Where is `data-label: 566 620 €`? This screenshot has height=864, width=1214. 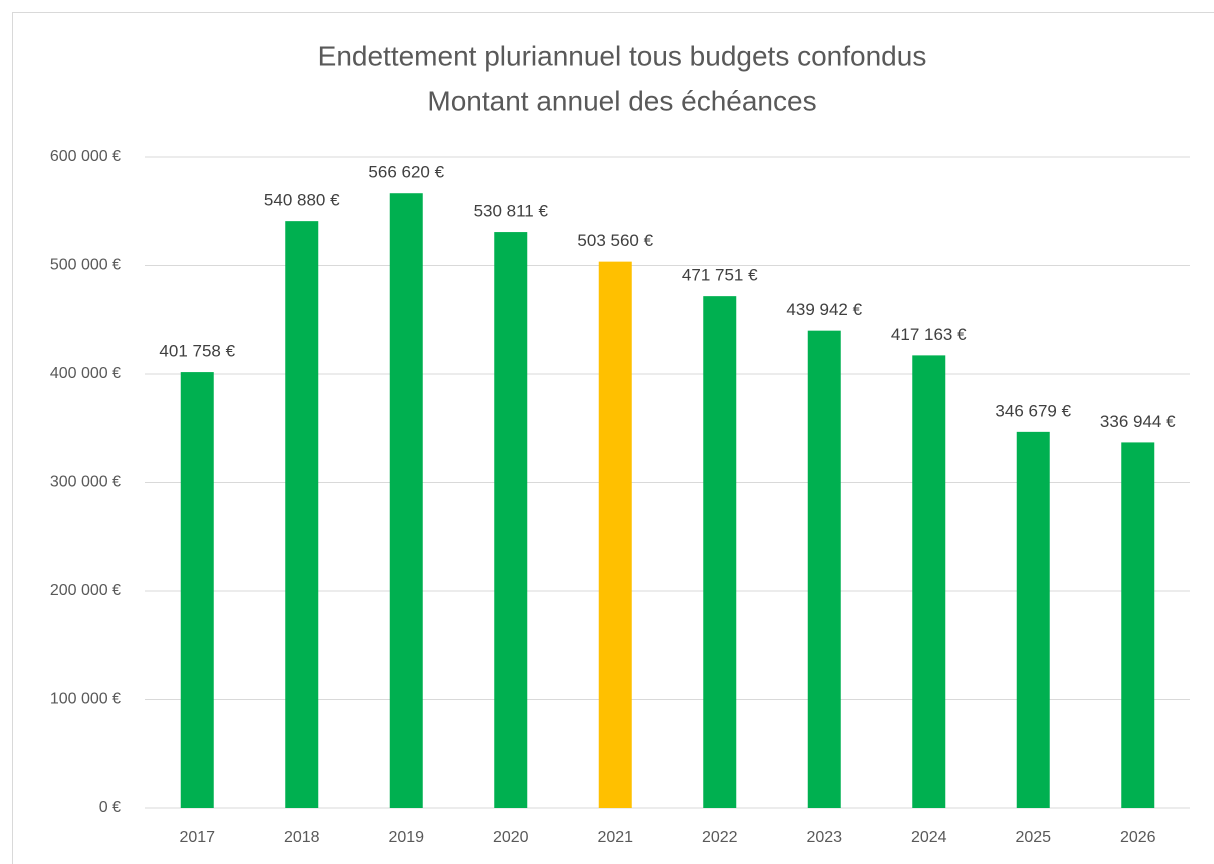
data-label: 566 620 € is located at coordinates (406, 172).